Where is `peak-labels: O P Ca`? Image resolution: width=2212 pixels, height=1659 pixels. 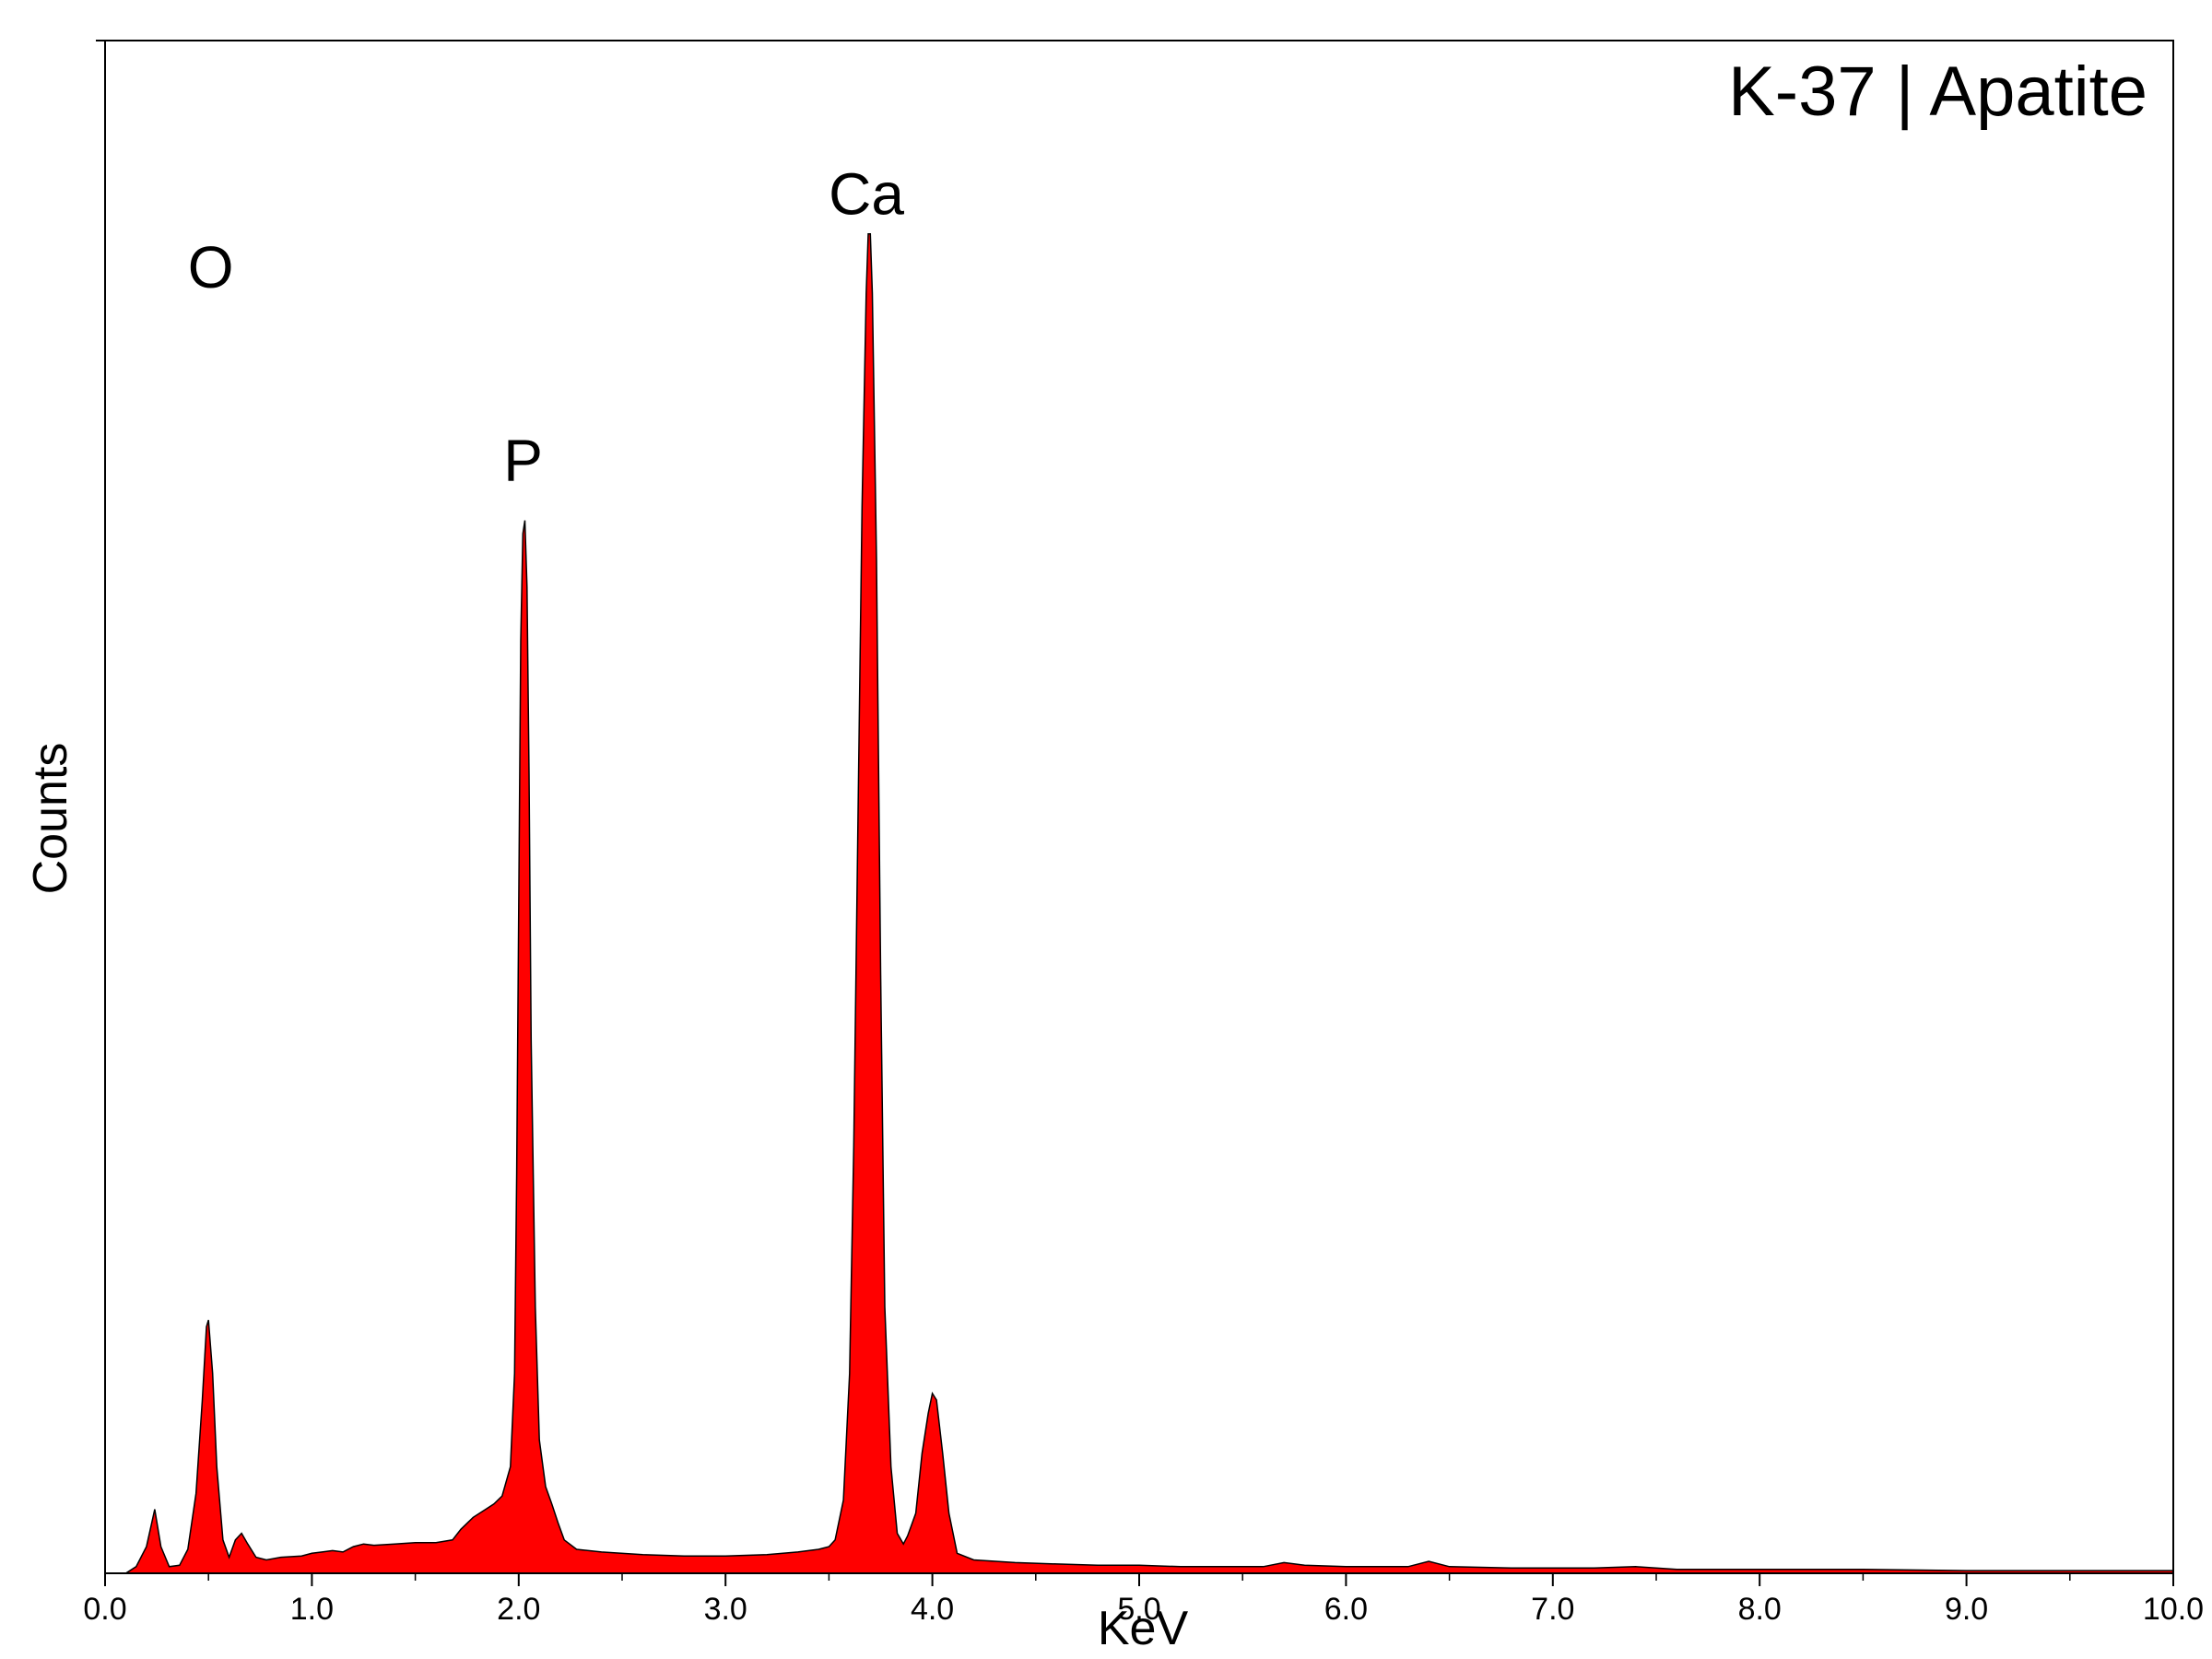 peak-labels: O P Ca is located at coordinates (546, 326).